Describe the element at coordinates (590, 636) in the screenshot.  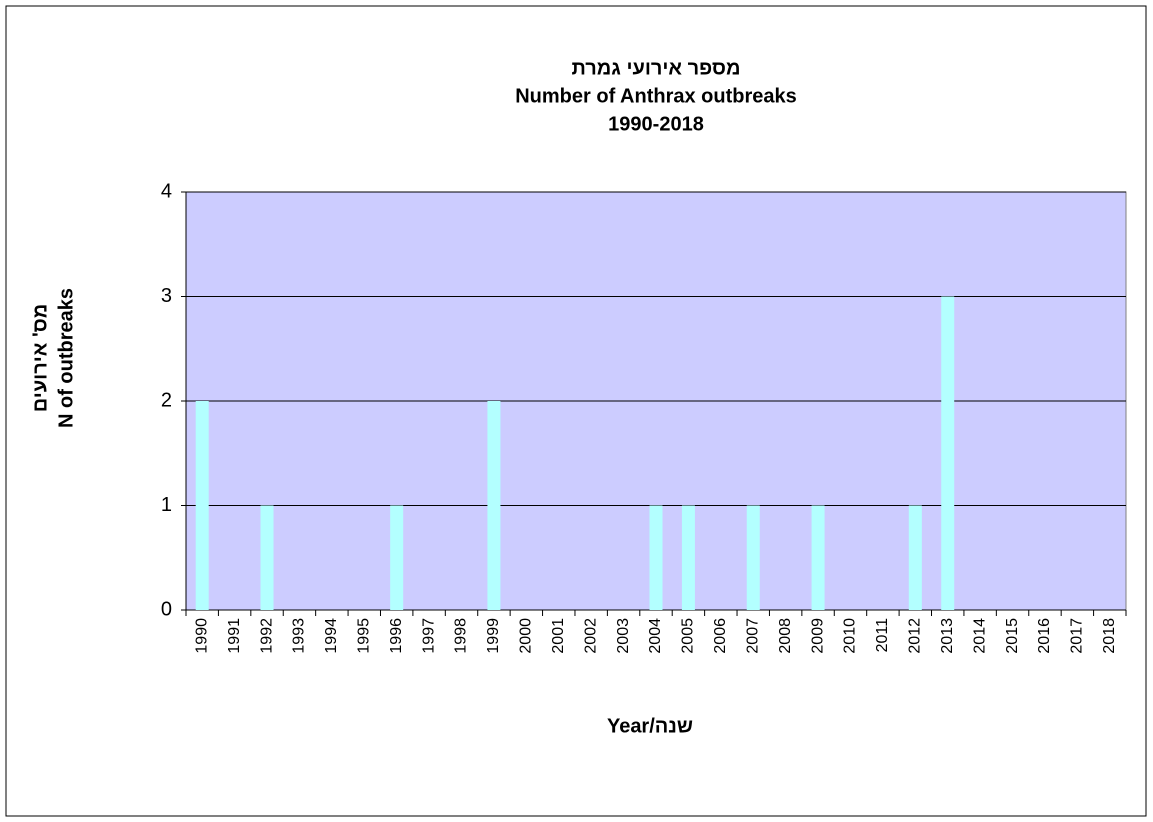
I see `x-tick-label: 2002` at that location.